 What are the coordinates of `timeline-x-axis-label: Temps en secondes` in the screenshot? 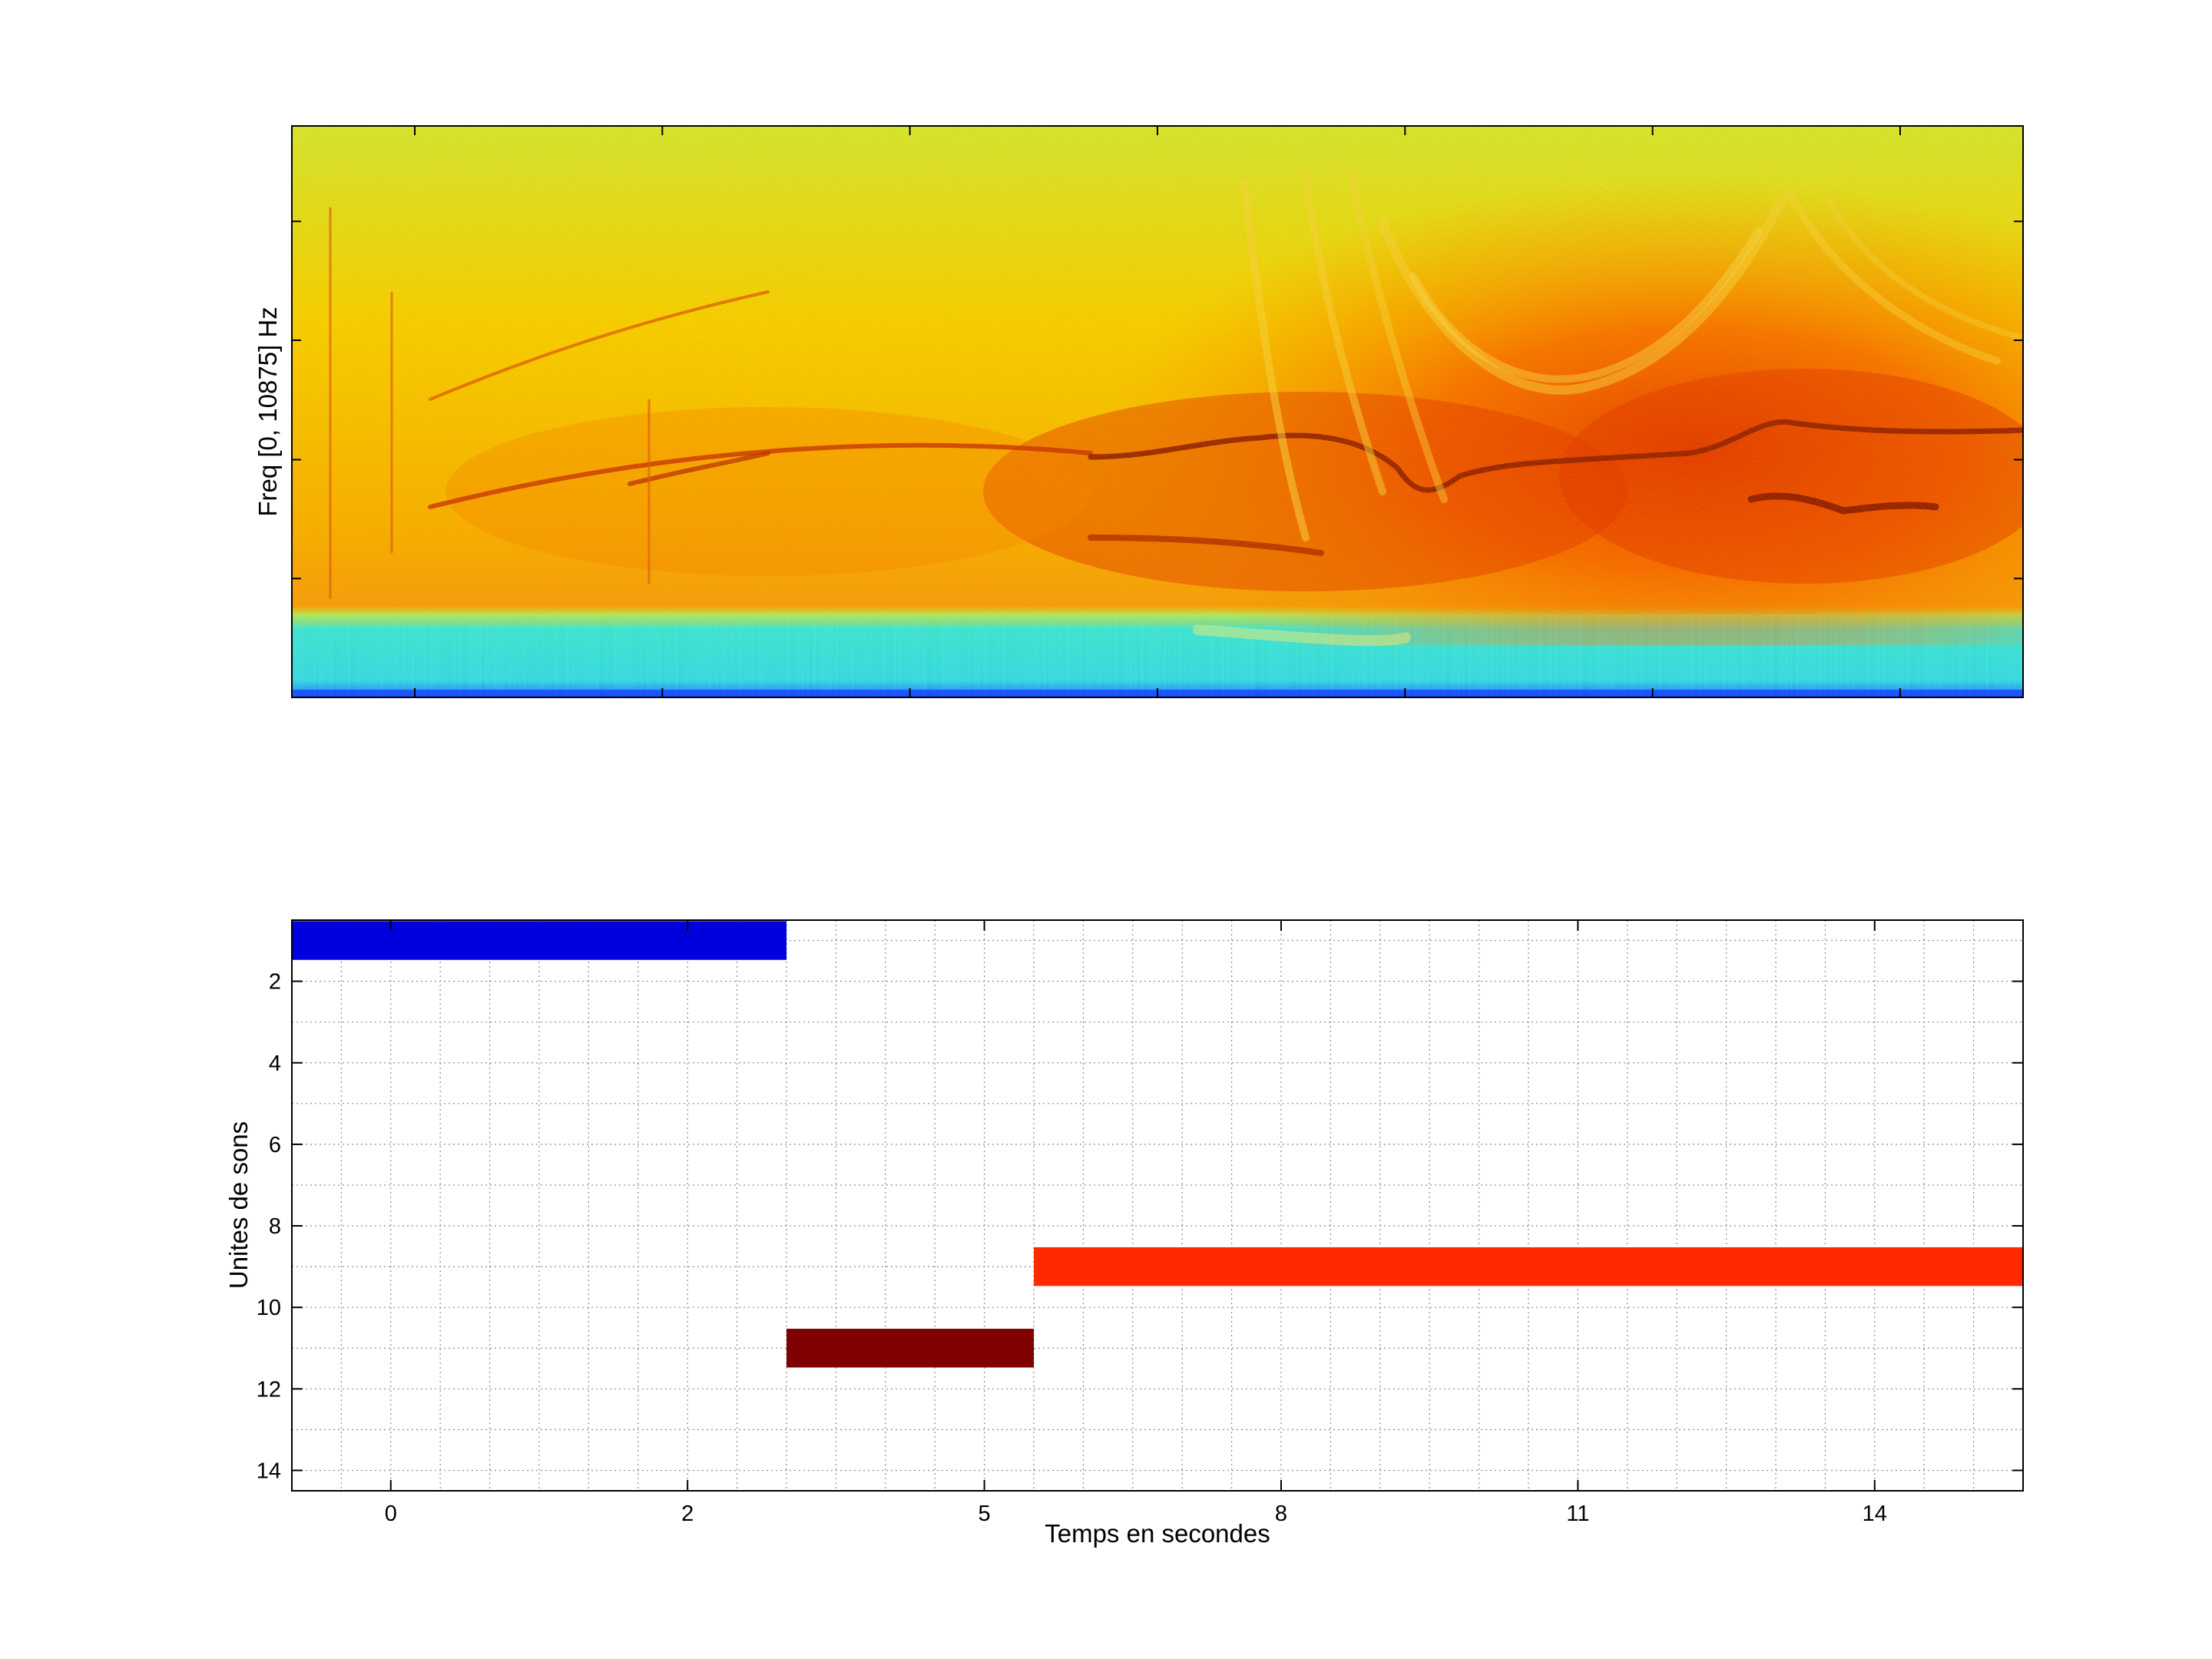 It's located at (1158, 1534).